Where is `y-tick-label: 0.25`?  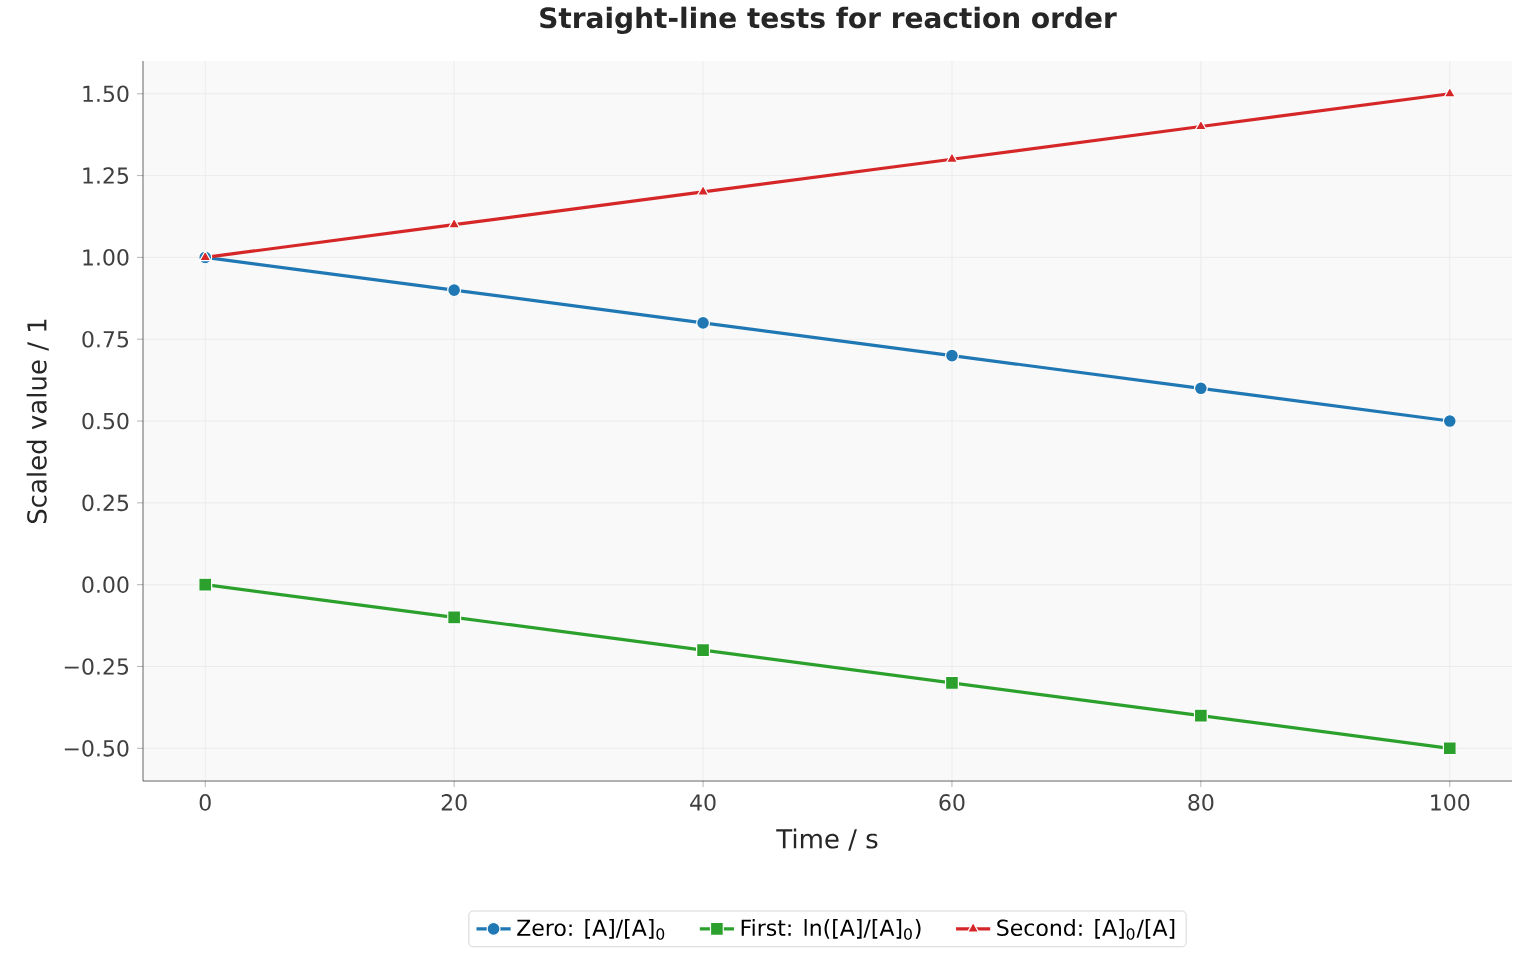 y-tick-label: 0.25 is located at coordinates (105, 503).